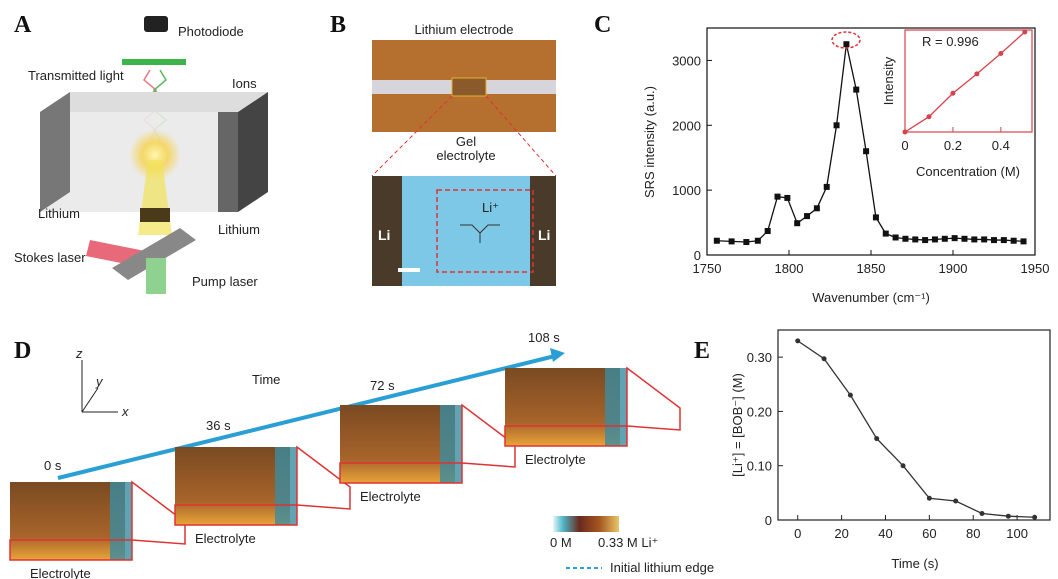  Describe the element at coordinates (759, 411) in the screenshot. I see `y-tick-label: 0.20` at that location.